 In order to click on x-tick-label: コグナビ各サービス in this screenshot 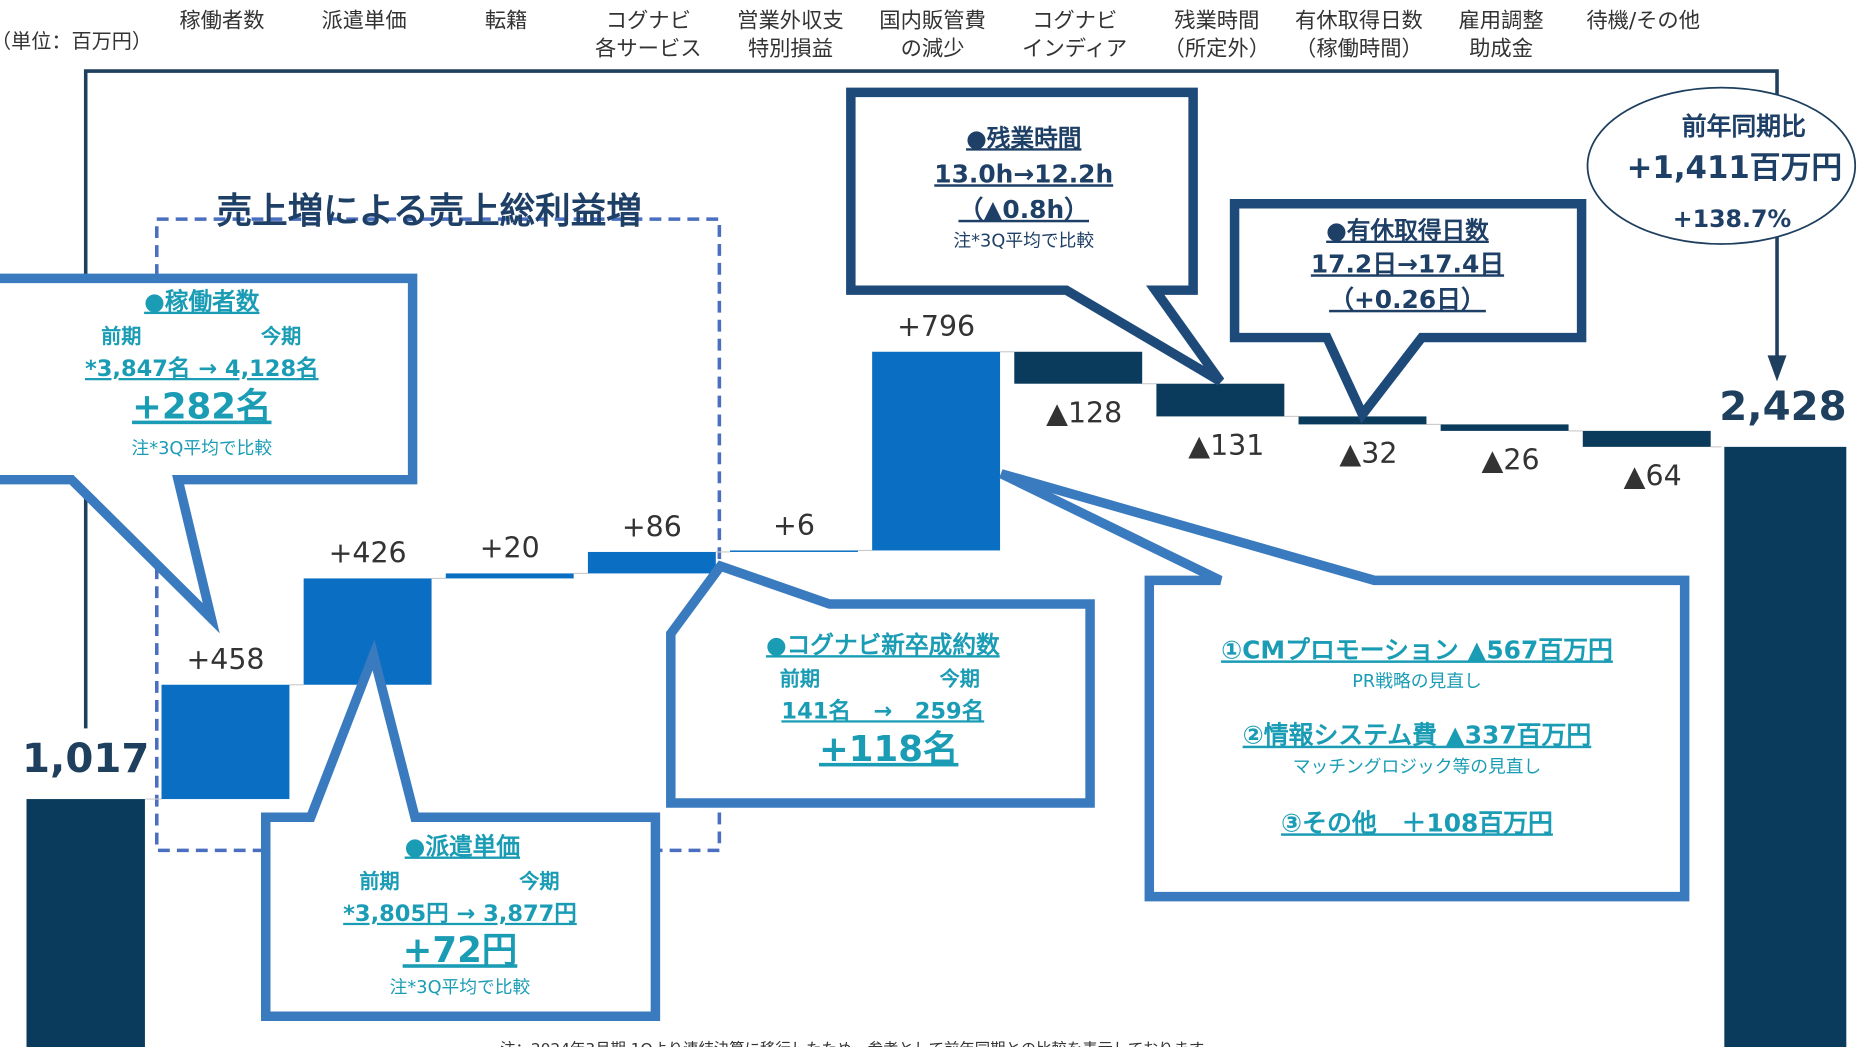, I will do `click(648, 34)`.